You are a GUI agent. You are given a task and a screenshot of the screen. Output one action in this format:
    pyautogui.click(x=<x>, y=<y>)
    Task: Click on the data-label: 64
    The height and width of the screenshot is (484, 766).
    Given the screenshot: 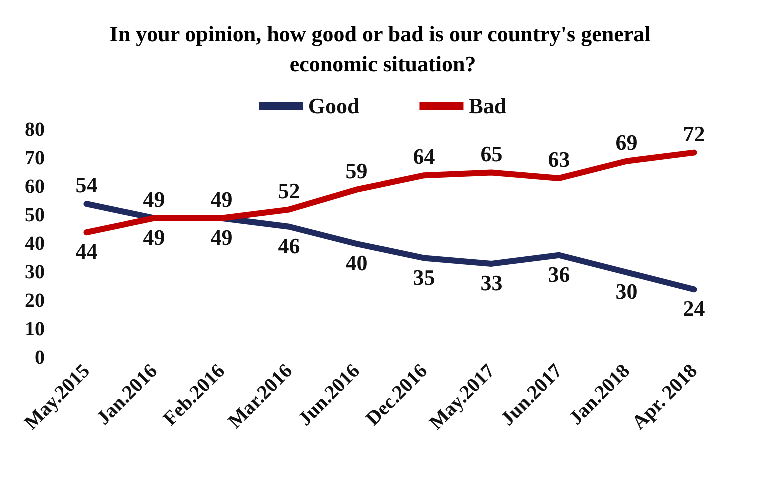 What is the action you would take?
    pyautogui.click(x=424, y=157)
    